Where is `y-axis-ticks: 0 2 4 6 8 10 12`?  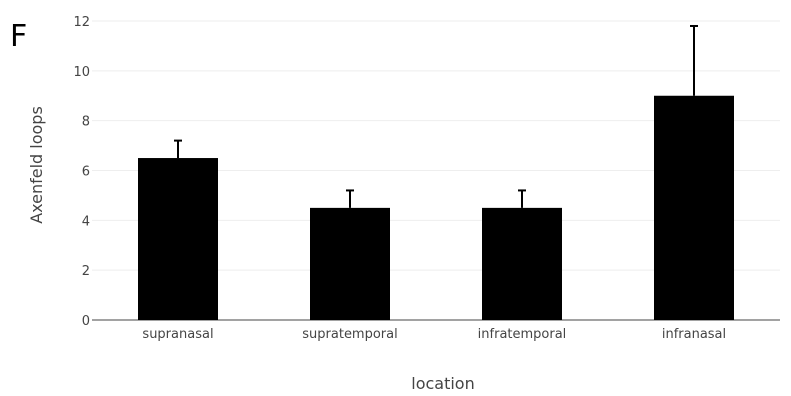
y-axis-ticks: 0 2 4 6 8 10 12 is located at coordinates (81, 172).